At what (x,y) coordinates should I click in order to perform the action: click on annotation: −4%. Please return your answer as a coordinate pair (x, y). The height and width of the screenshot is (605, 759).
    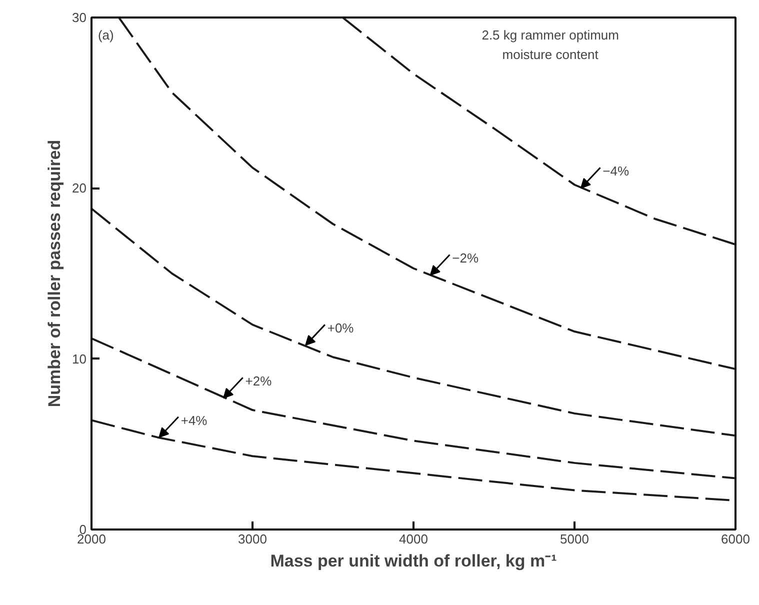
    Looking at the image, I should click on (616, 171).